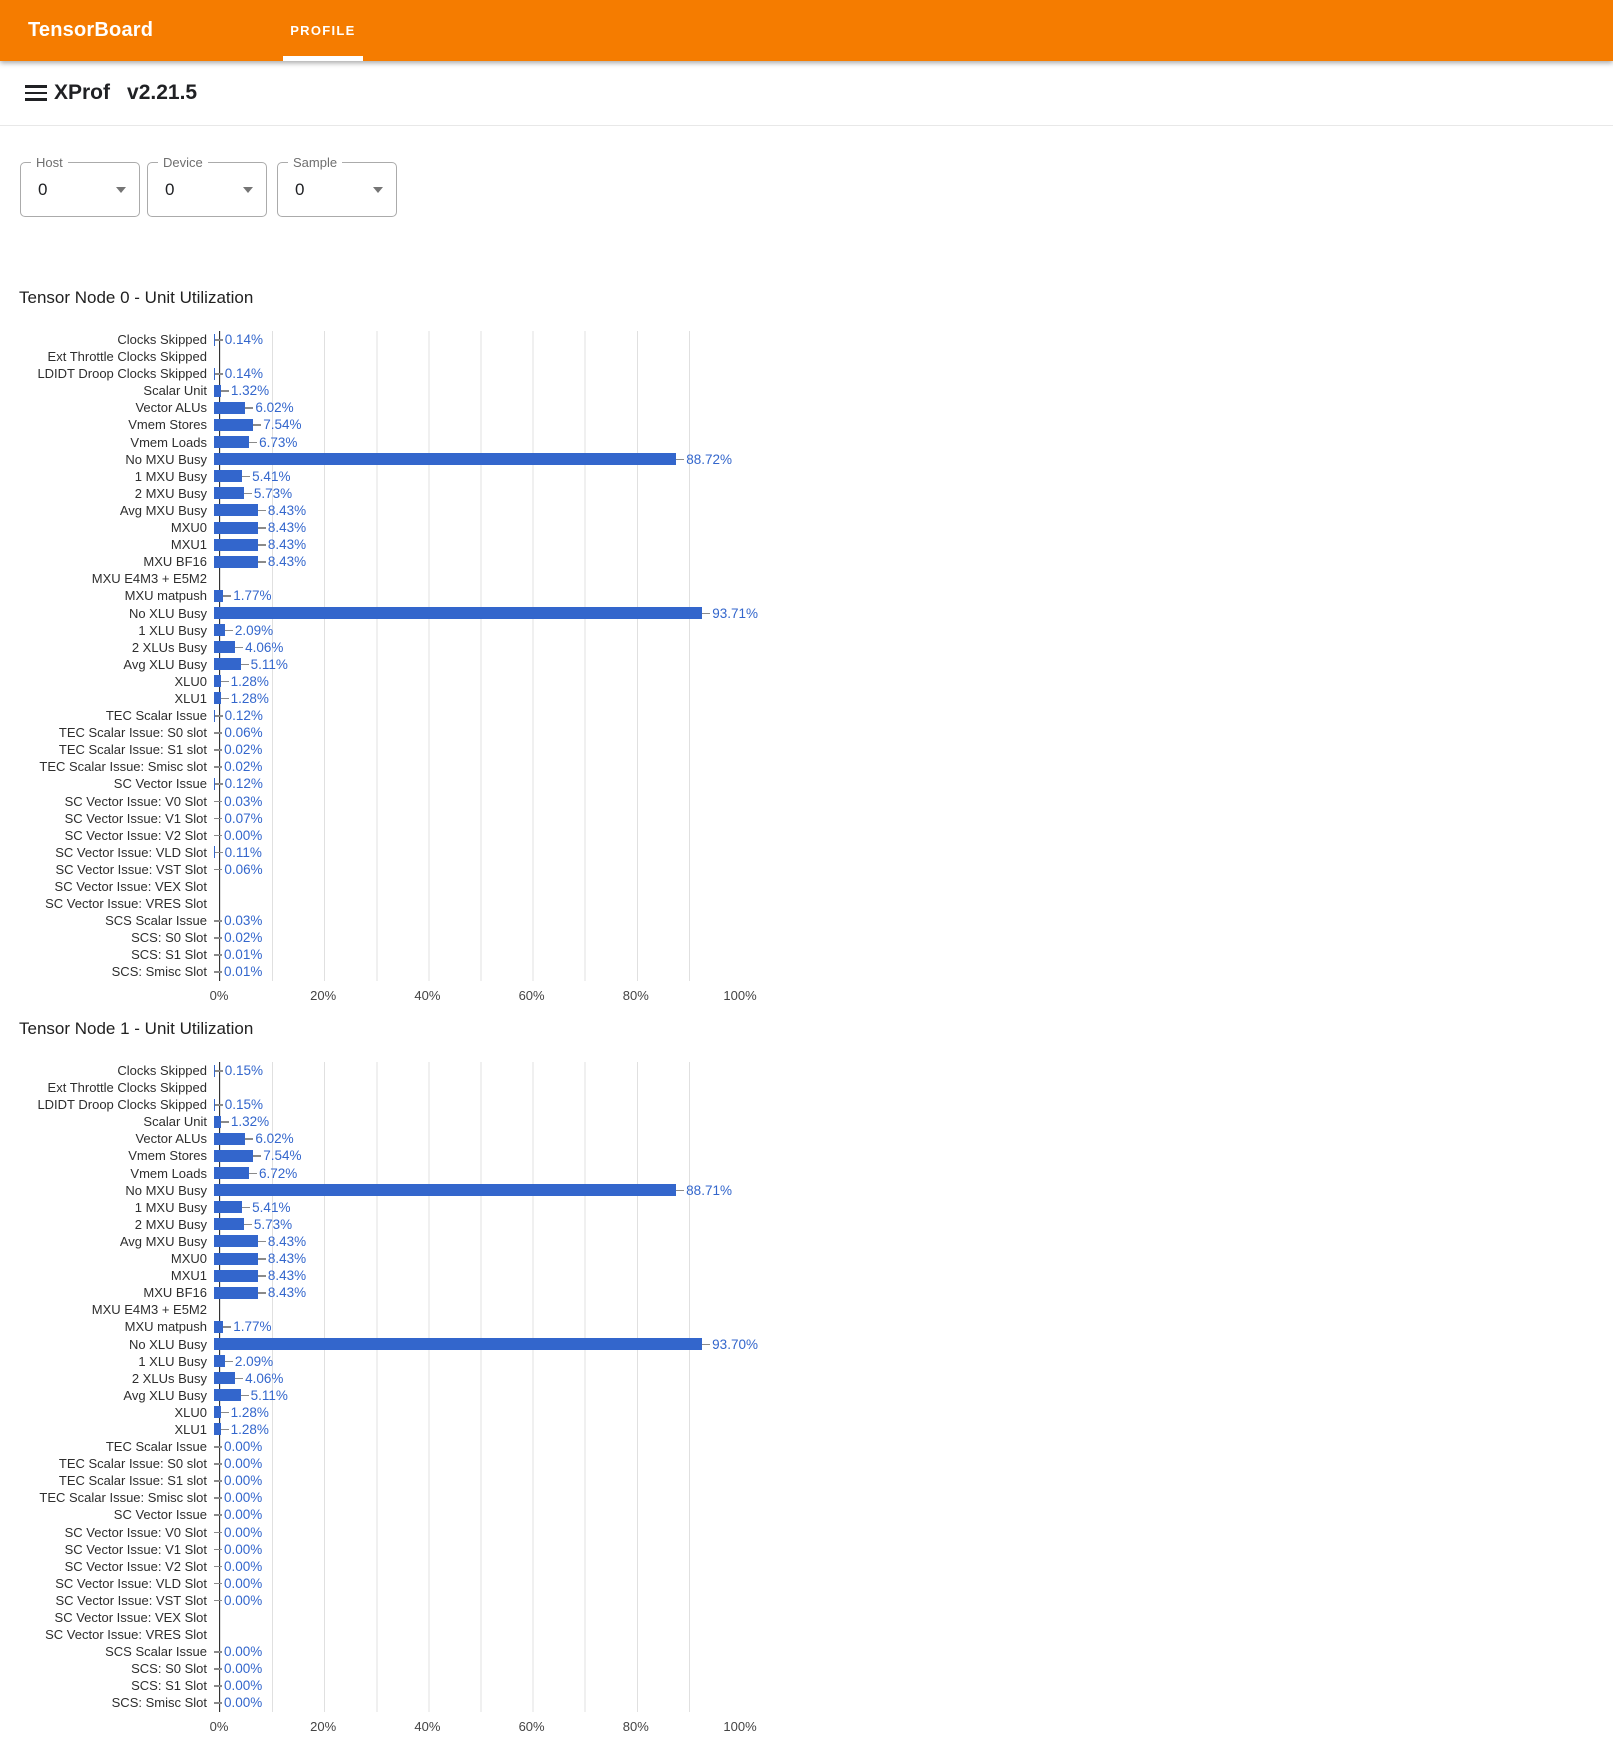 Image resolution: width=1613 pixels, height=1753 pixels. I want to click on row-label: 2 XLUs Busy, so click(169, 647).